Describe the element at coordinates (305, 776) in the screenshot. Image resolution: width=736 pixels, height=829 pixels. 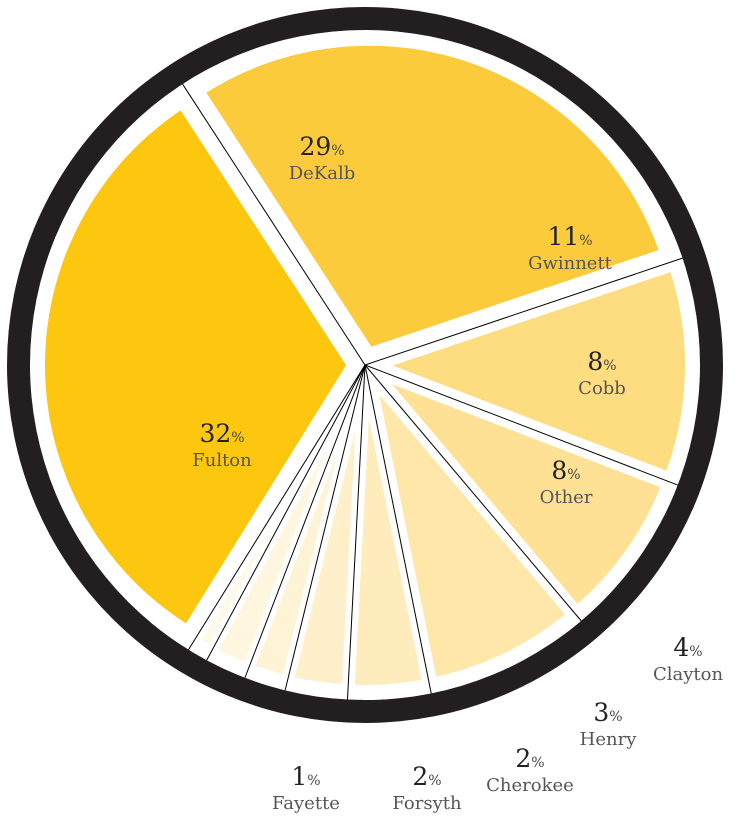
I see `slice-percent: 1%` at that location.